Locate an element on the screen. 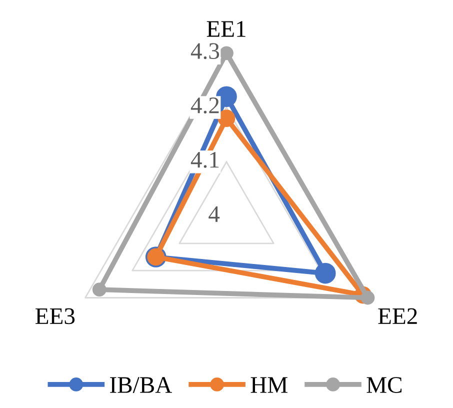 Image resolution: width=453 pixels, height=408 pixels. legend-label: HM is located at coordinates (269, 385).